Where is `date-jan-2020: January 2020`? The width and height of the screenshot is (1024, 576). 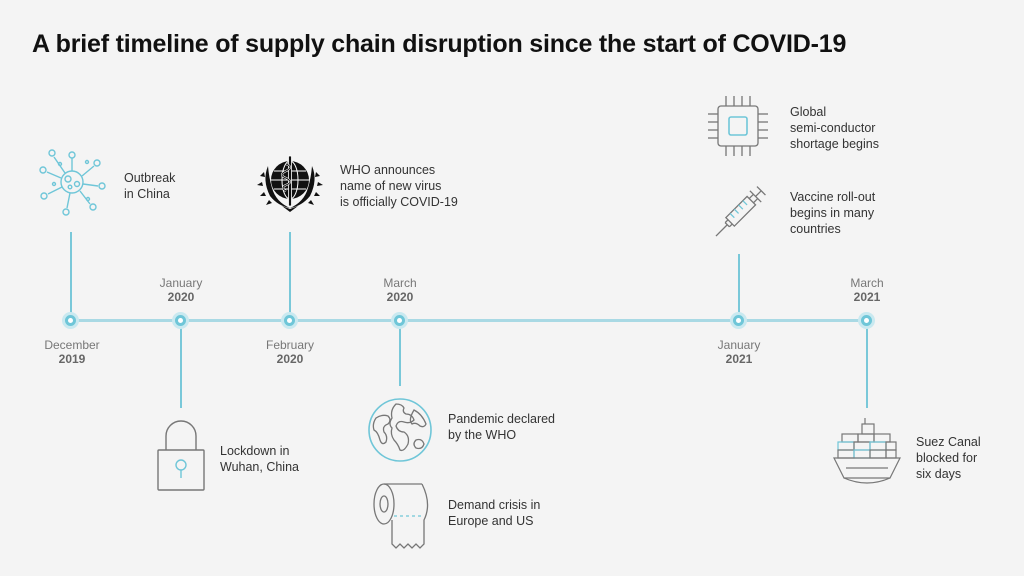 date-jan-2020: January 2020 is located at coordinates (181, 290).